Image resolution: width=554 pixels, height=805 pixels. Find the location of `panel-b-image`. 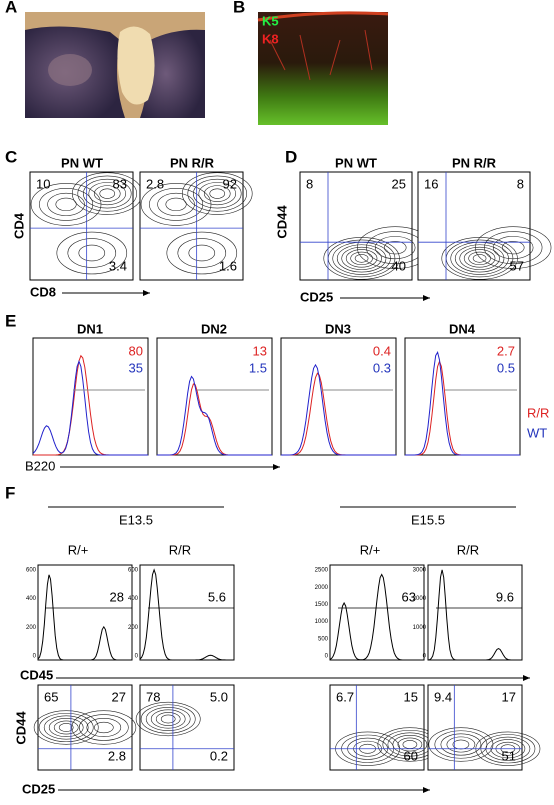

panel-b-image is located at coordinates (323, 68).